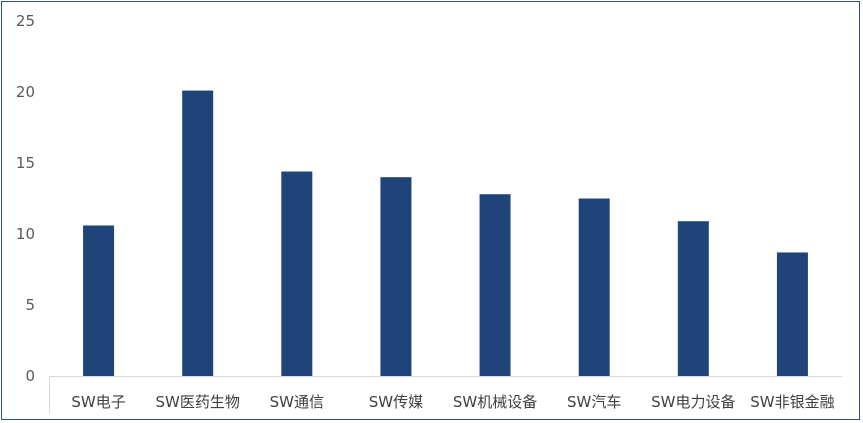  What do you see at coordinates (495, 402) in the screenshot?
I see `x-category-label: SW机械设备` at bounding box center [495, 402].